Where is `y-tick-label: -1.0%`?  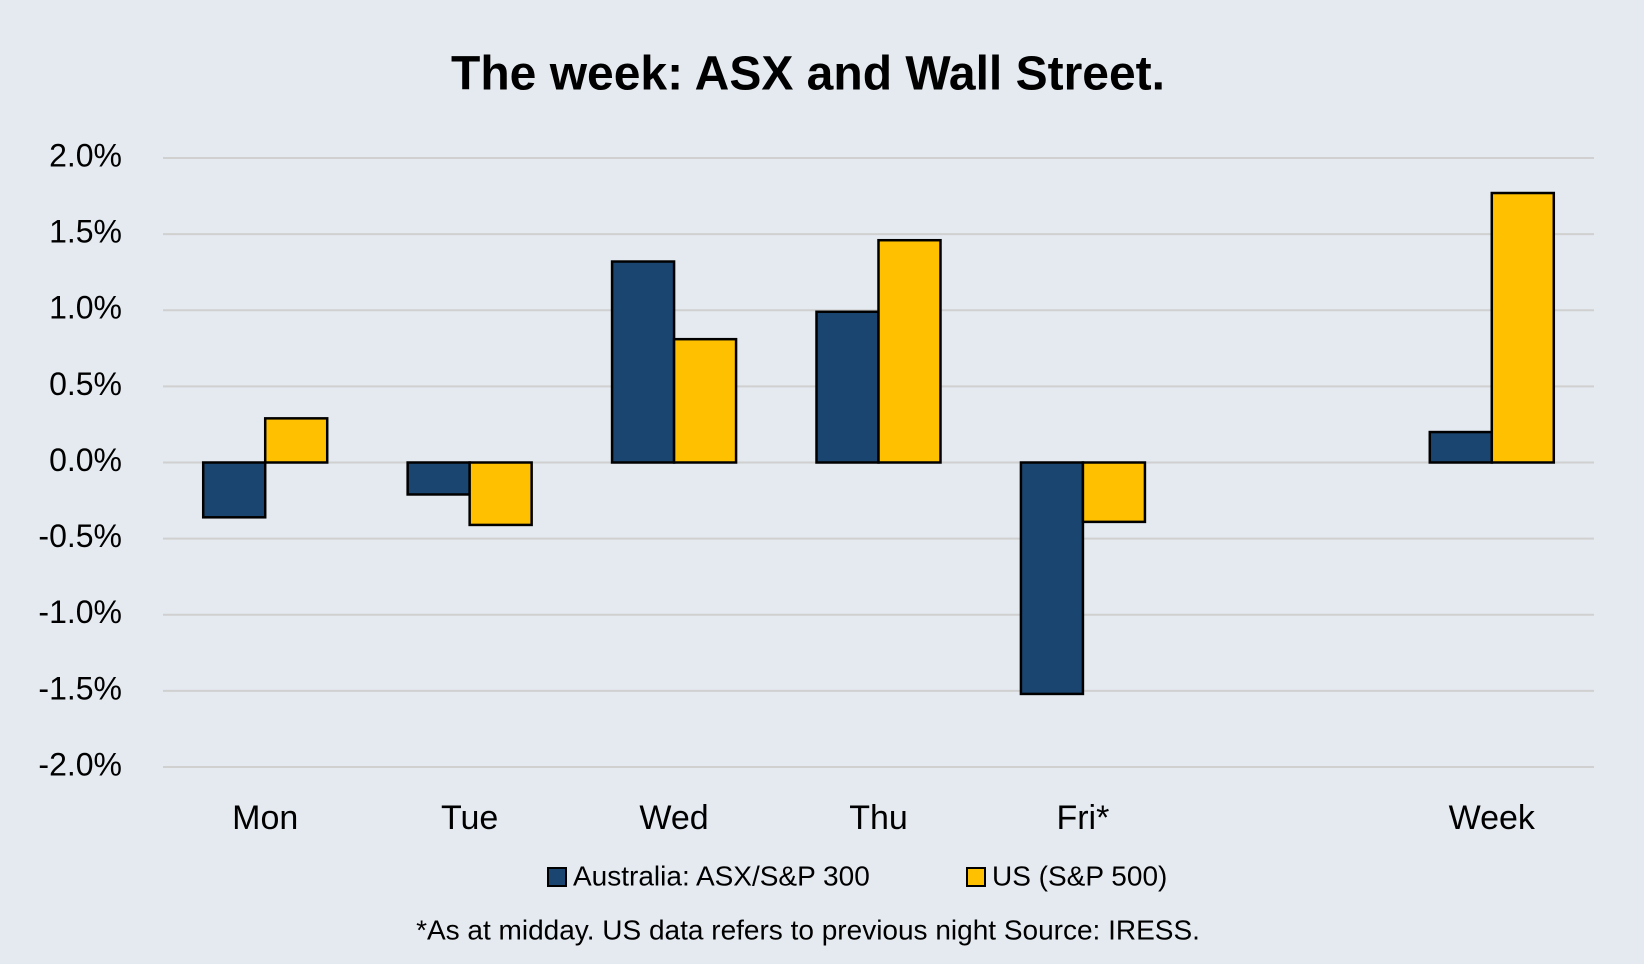 y-tick-label: -1.0% is located at coordinates (80, 612).